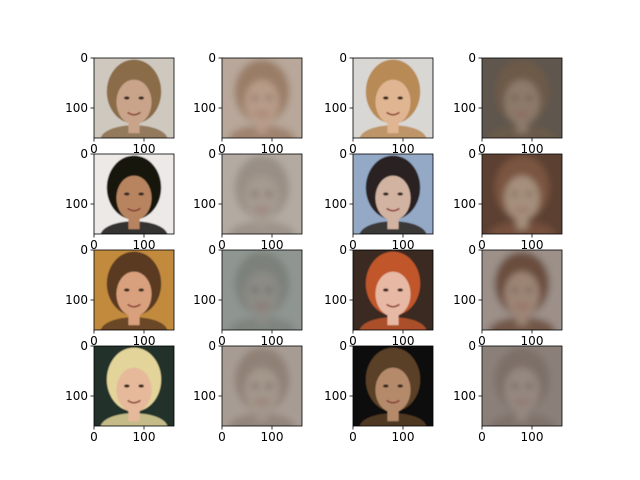  I want to click on panel-r0-c1: 0 100 0 100, so click(248, 103).